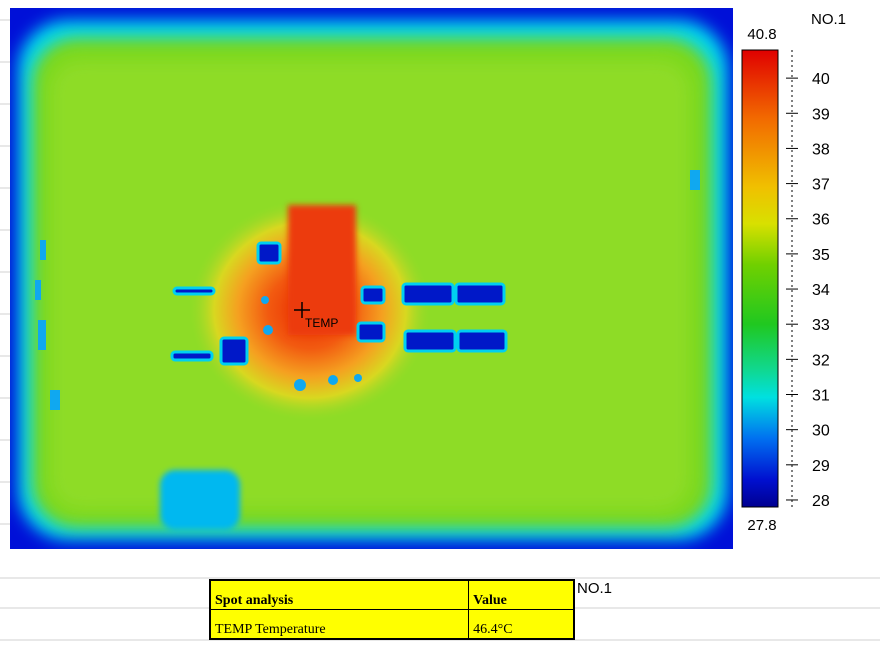  Describe the element at coordinates (821, 290) in the screenshot. I see `tick-label: 34` at that location.